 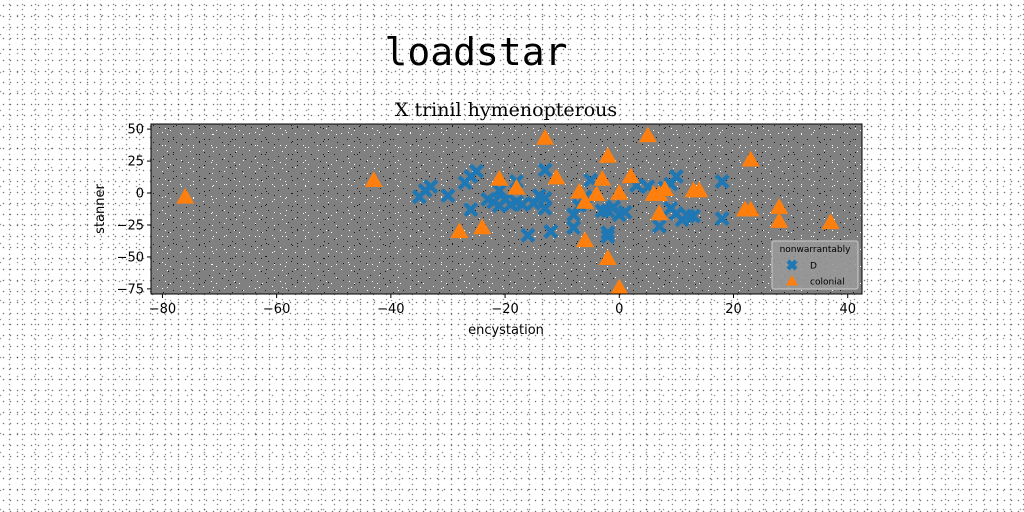 What do you see at coordinates (130, 225) in the screenshot?
I see `y-tick-label: −25` at bounding box center [130, 225].